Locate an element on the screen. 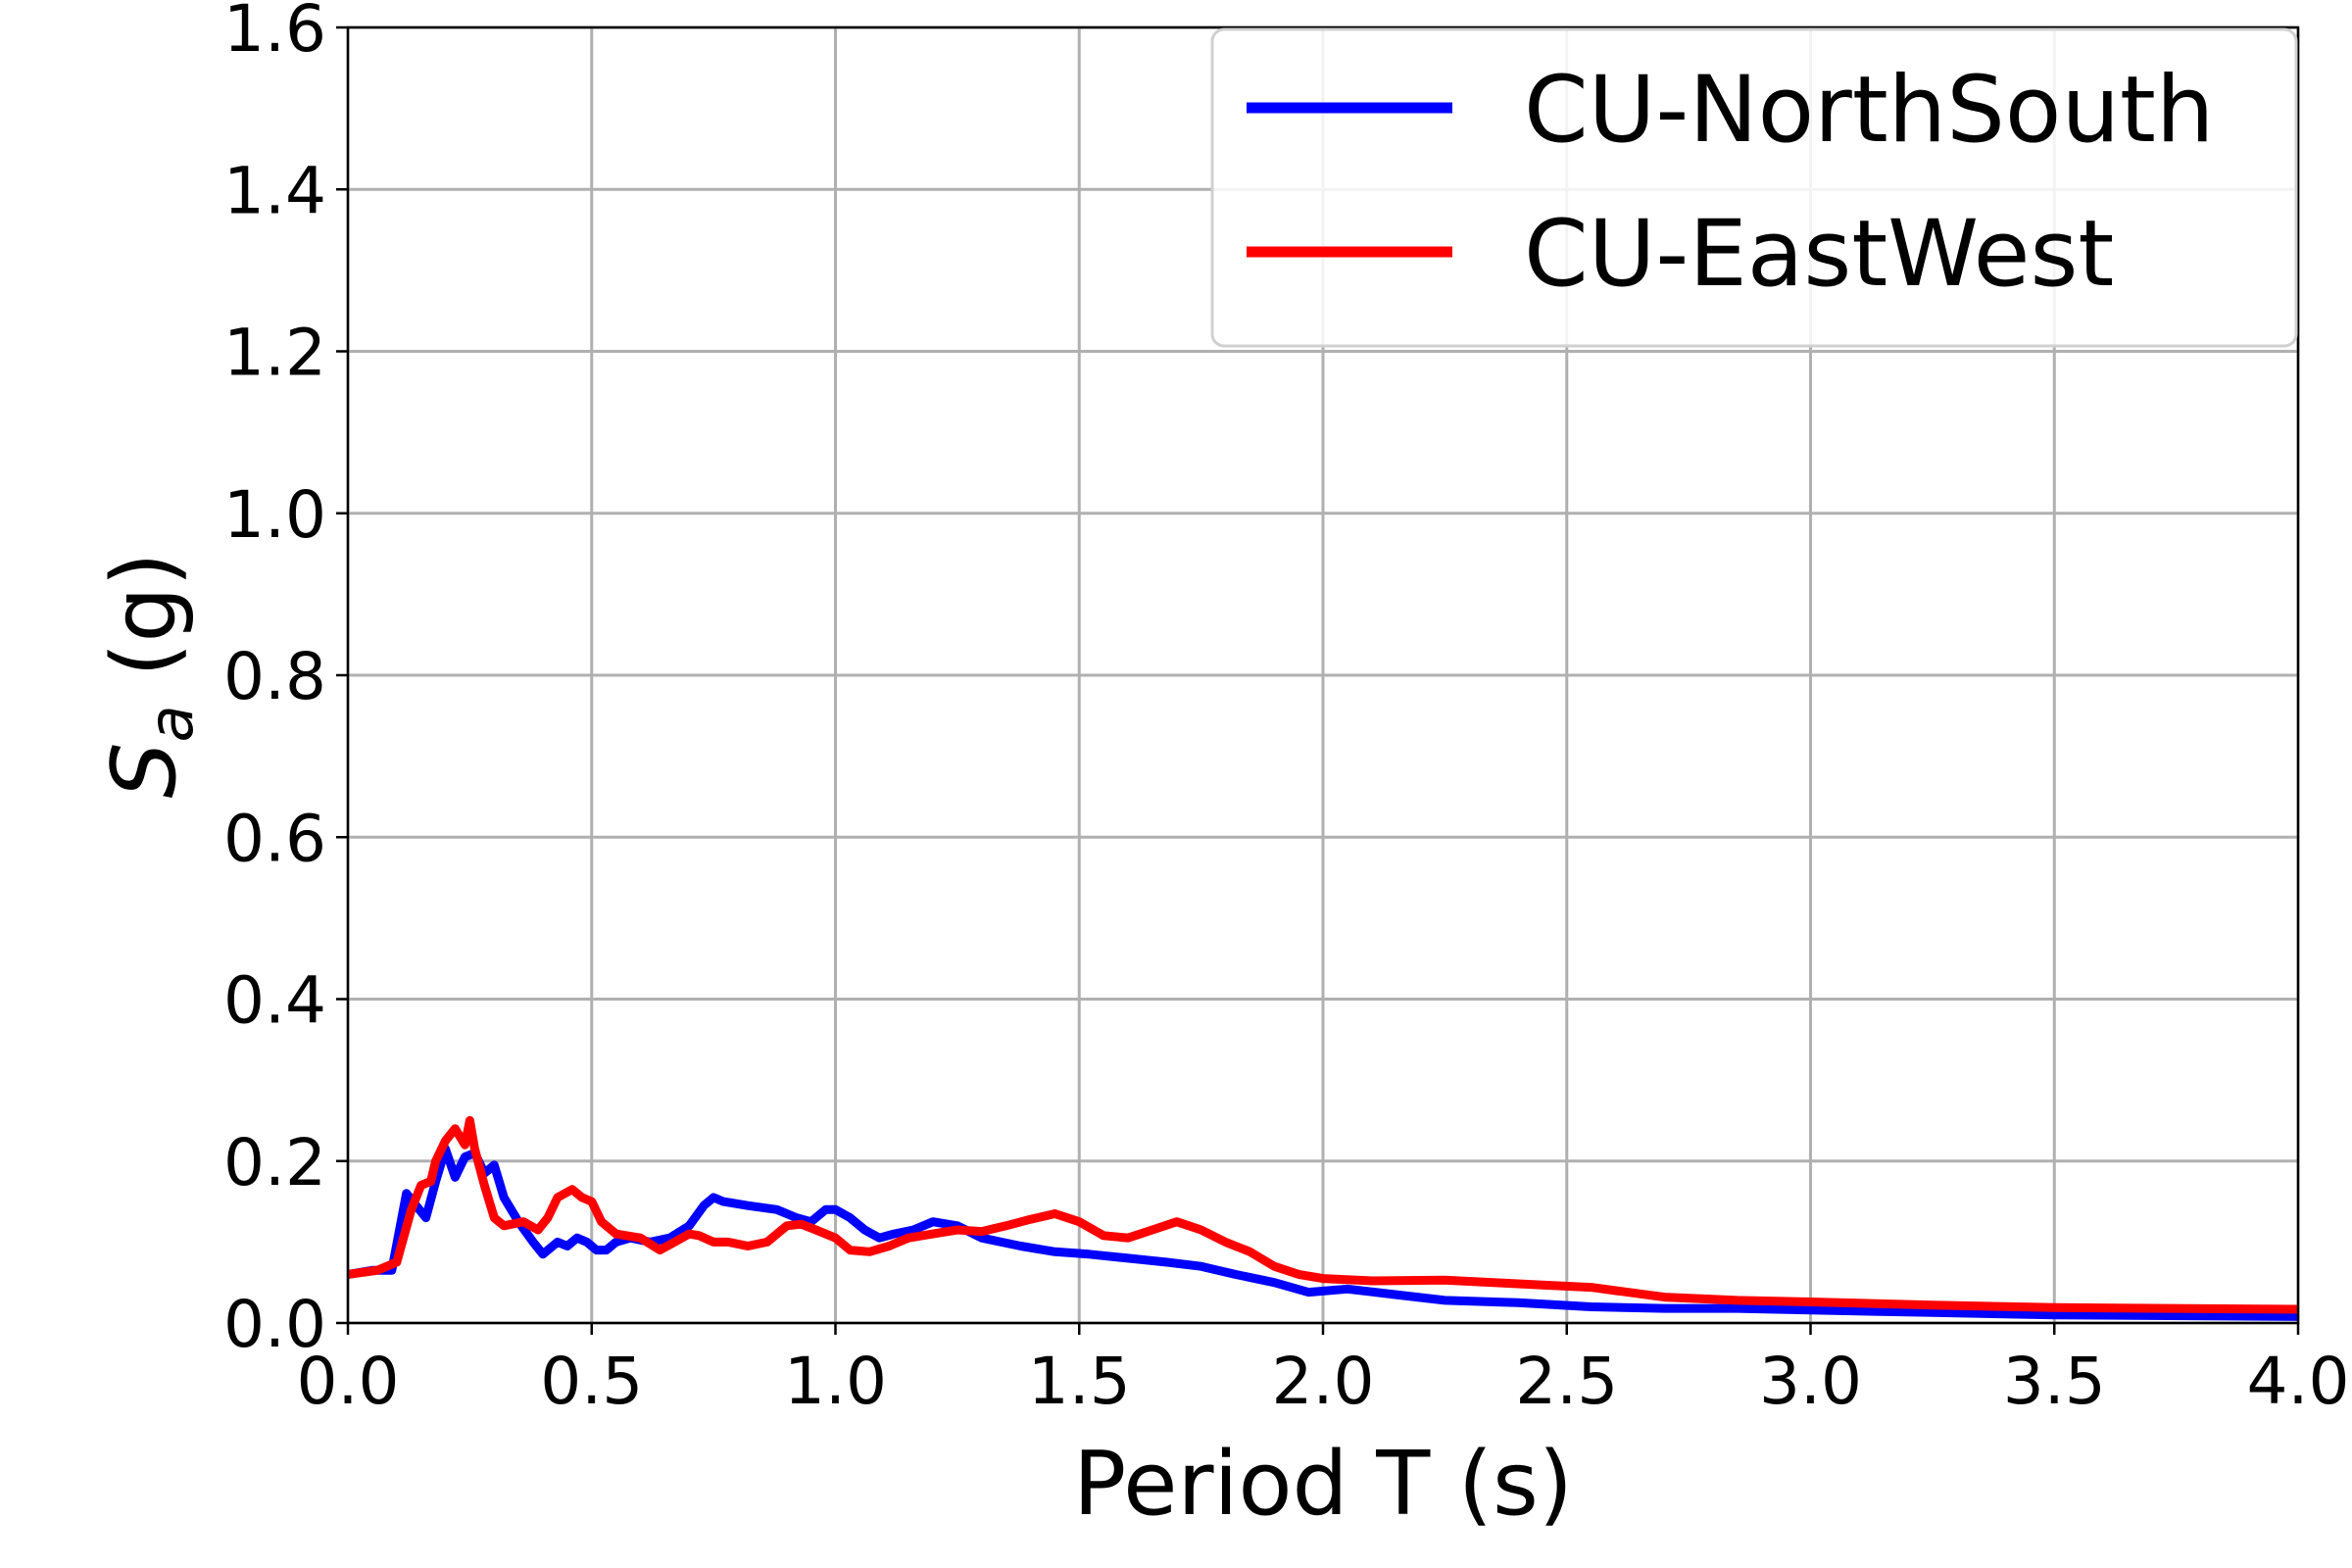 The width and height of the screenshot is (2352, 1568). y-tick-labels: 0.0 0.2 0.4 0.6 0.8 1.0 1.2 1.4 1.6 is located at coordinates (274, 681).